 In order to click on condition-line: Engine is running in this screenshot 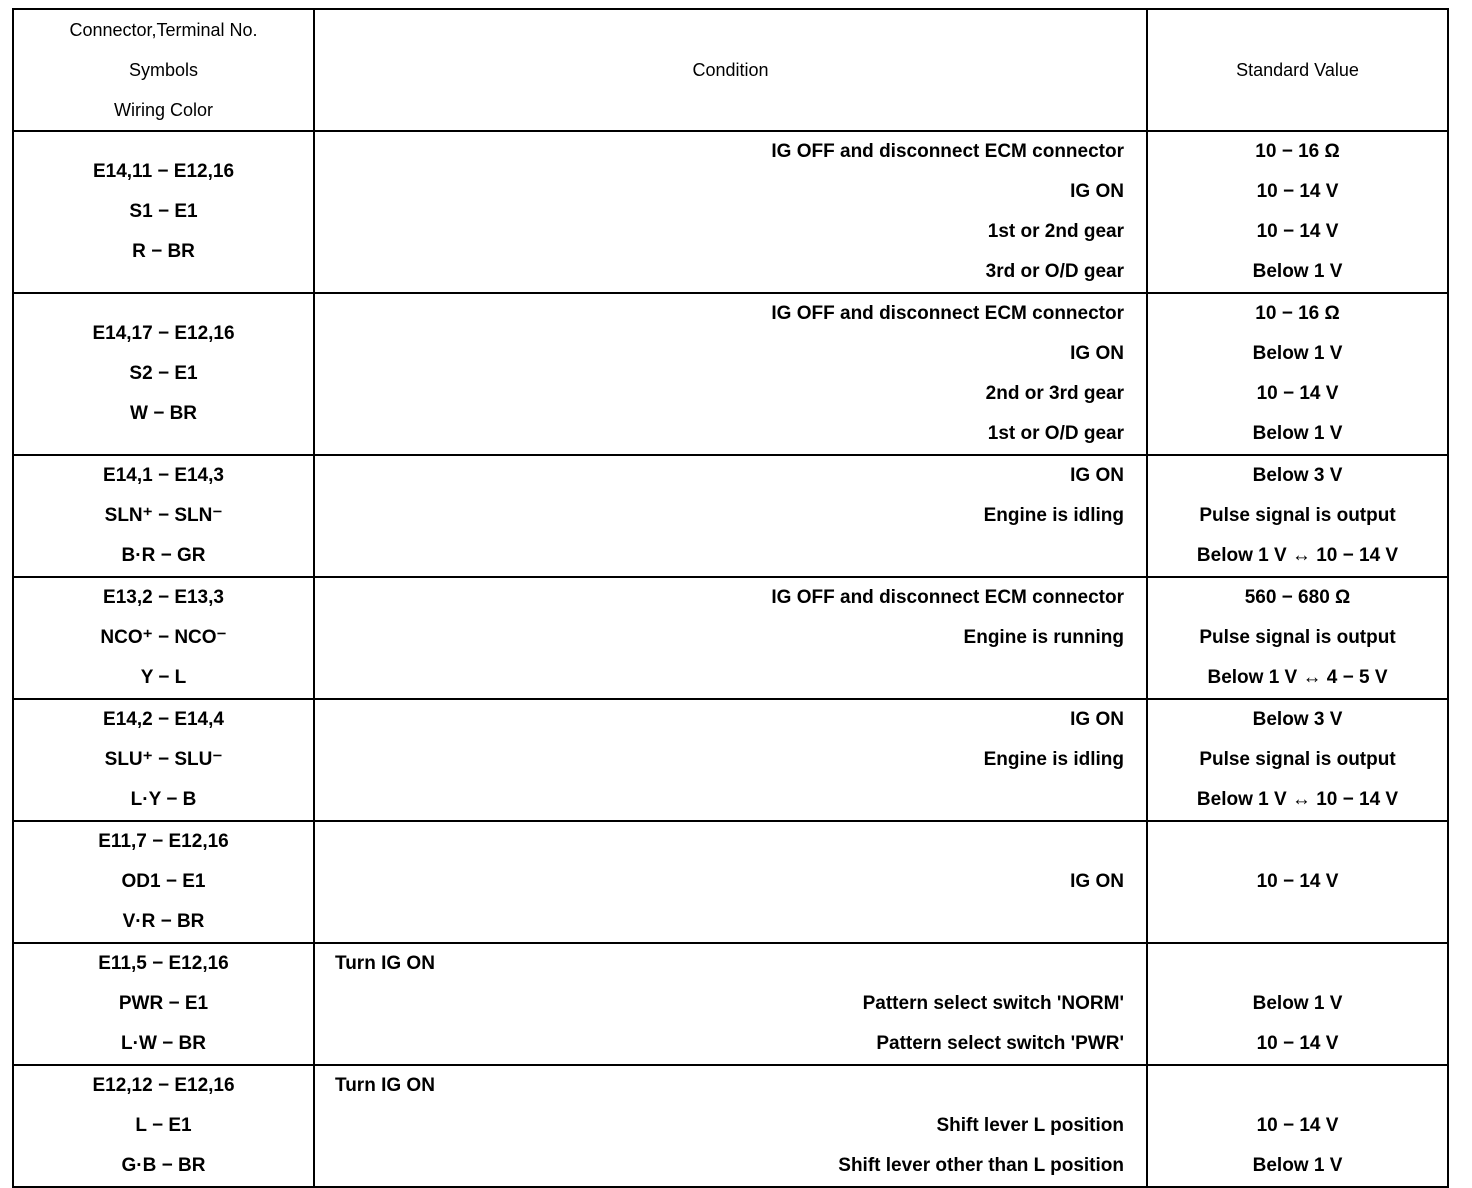, I will do `click(1043, 637)`.